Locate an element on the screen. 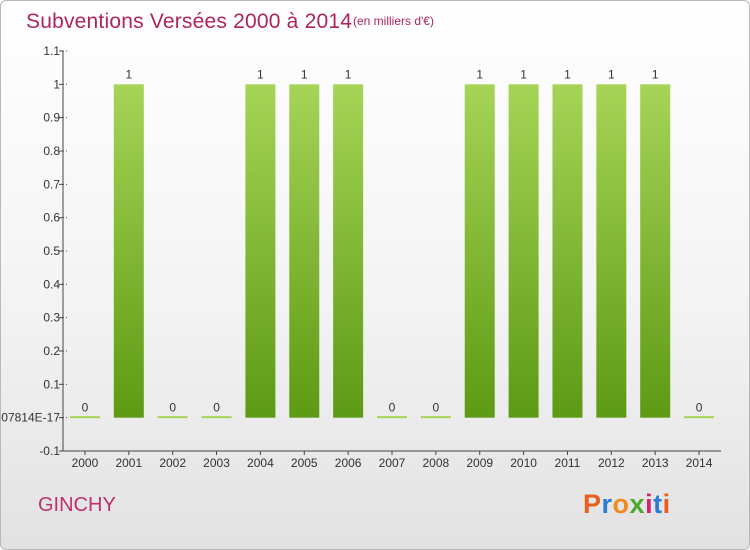 Image resolution: width=750 pixels, height=550 pixels. x-tick-label: 2001 is located at coordinates (128, 463).